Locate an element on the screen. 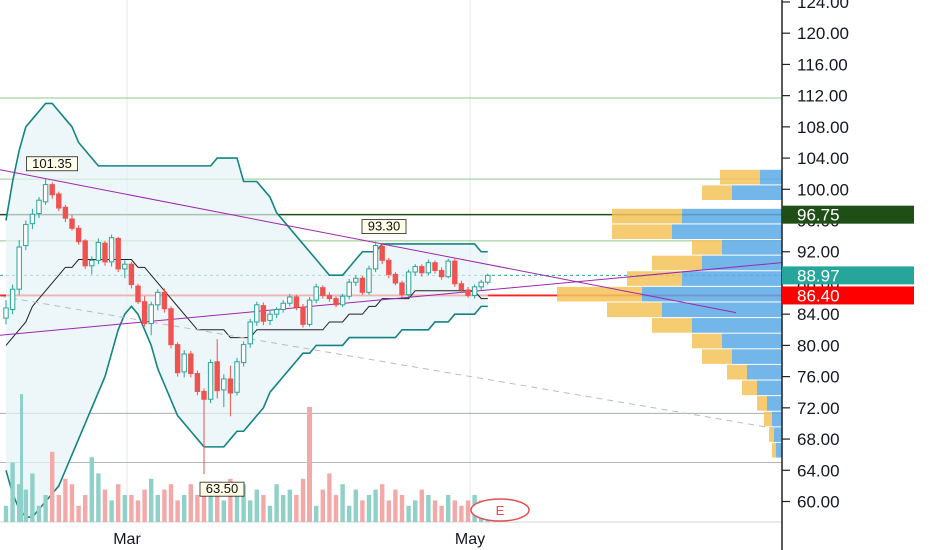 Image resolution: width=932 pixels, height=550 pixels. volume-profile is located at coordinates (669, 313).